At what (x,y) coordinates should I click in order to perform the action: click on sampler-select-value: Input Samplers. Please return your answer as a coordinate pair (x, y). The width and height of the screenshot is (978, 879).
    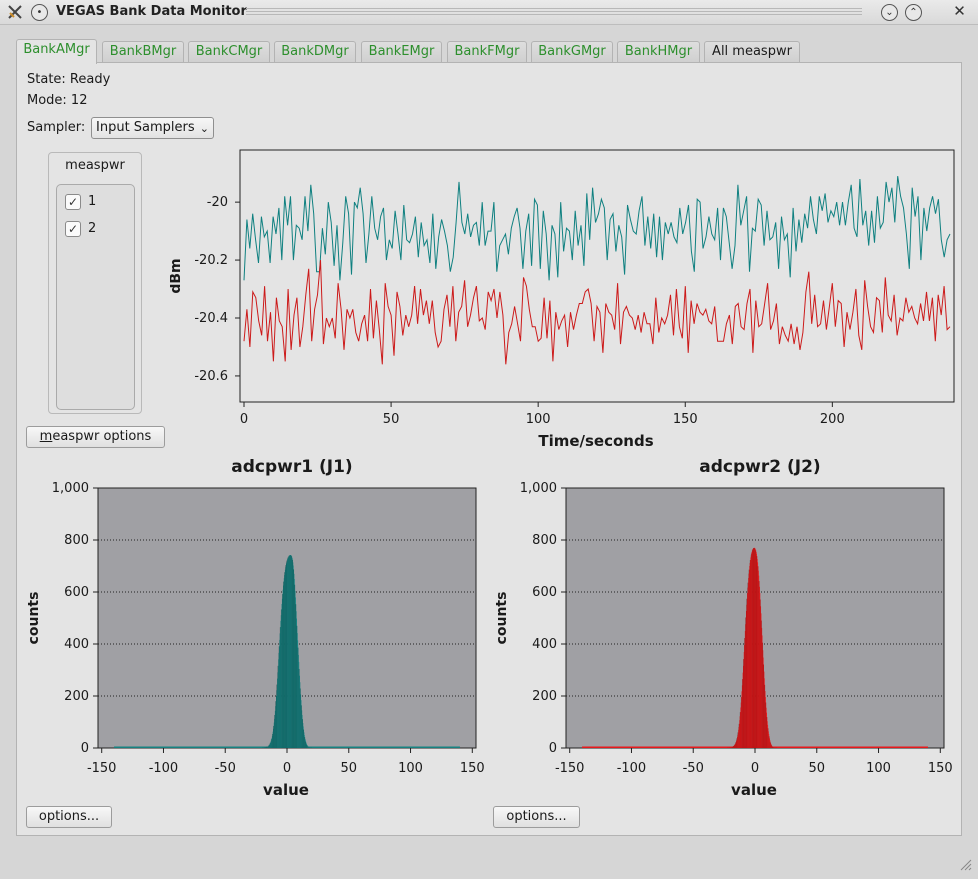
    Looking at the image, I should click on (145, 127).